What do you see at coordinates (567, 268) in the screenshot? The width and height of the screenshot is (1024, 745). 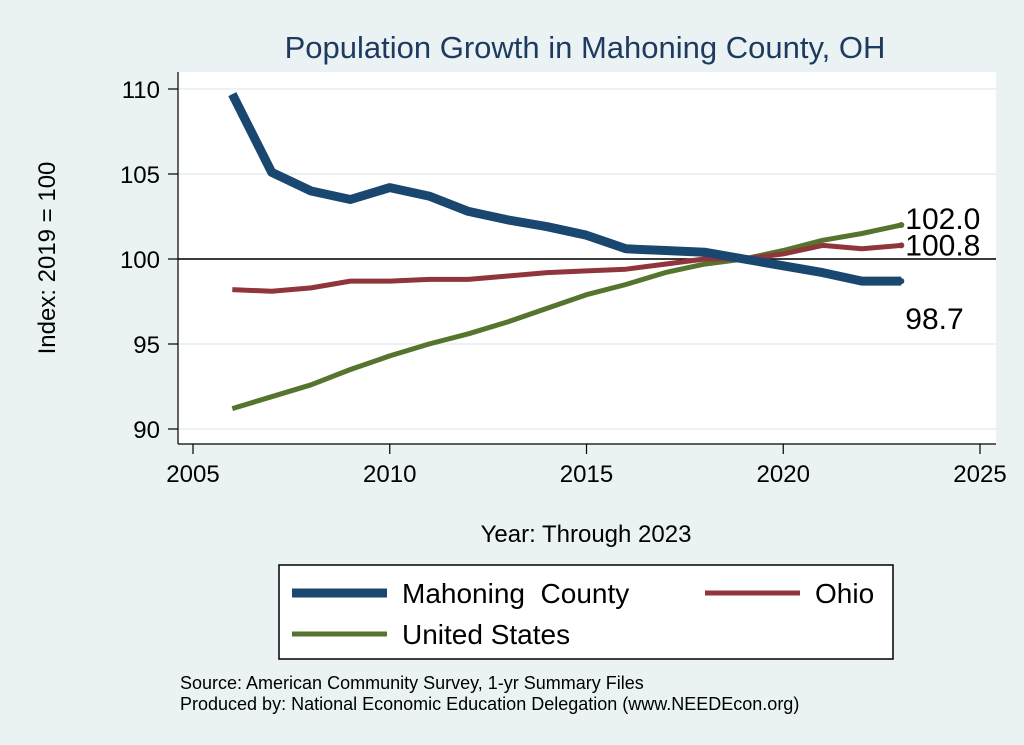 I see `series-line-ohio` at bounding box center [567, 268].